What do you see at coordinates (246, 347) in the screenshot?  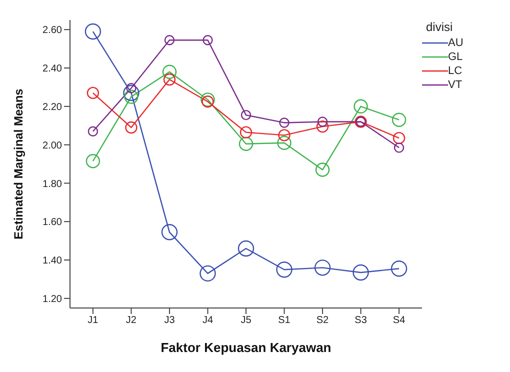 I see `x-axis-title: Faktor Kepuasan Karyawan` at bounding box center [246, 347].